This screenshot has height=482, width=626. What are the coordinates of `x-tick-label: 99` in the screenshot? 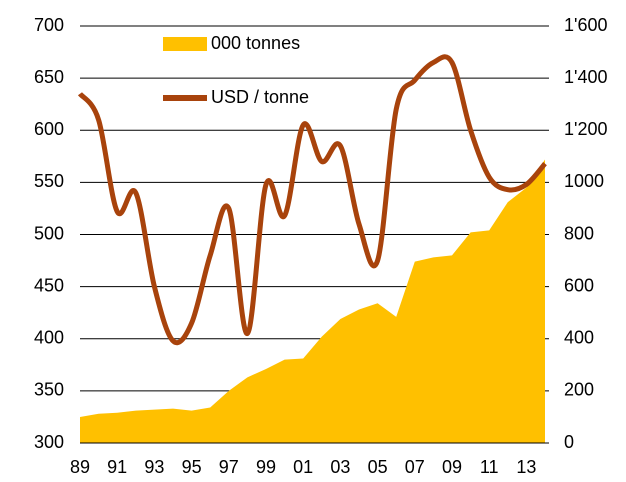 It's located at (266, 467).